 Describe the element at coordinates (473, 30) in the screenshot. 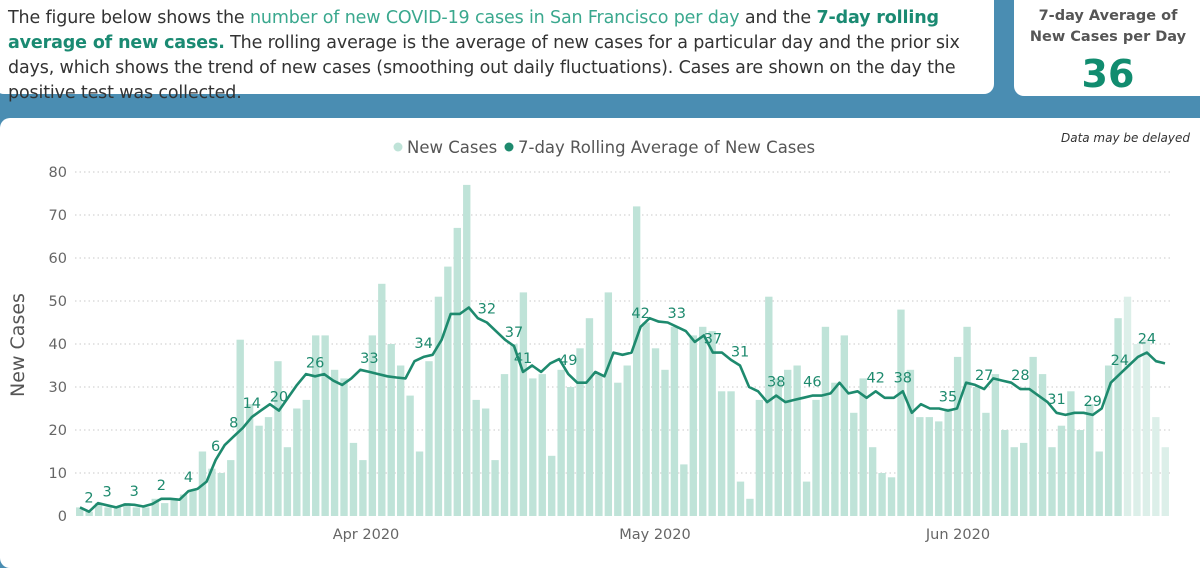

I see `rolling-average-highlight: 7-day rolling average of new cases.` at that location.